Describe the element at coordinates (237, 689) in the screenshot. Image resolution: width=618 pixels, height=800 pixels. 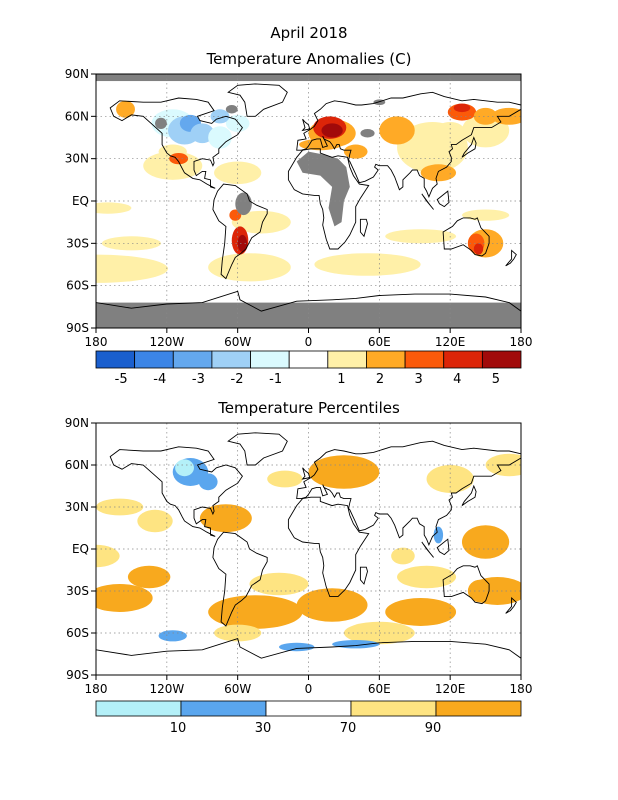
I see `x-tick-label: 60W` at that location.